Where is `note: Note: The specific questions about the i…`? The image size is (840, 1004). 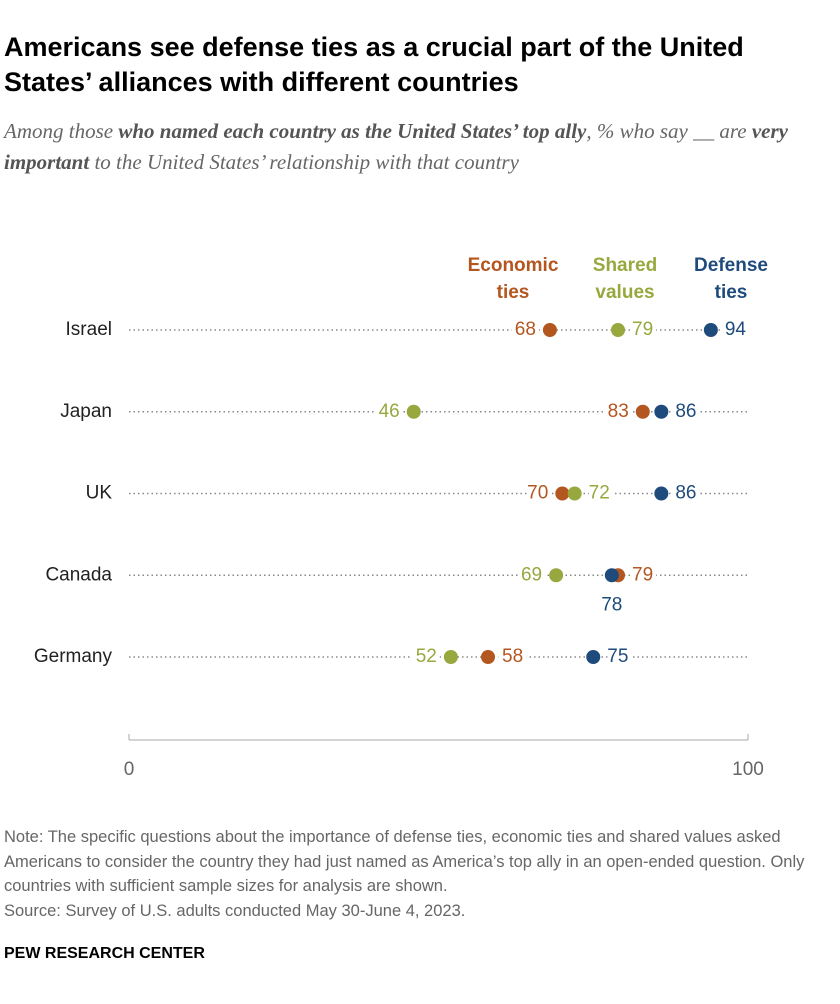 note: Note: The specific questions about the i… is located at coordinates (404, 861).